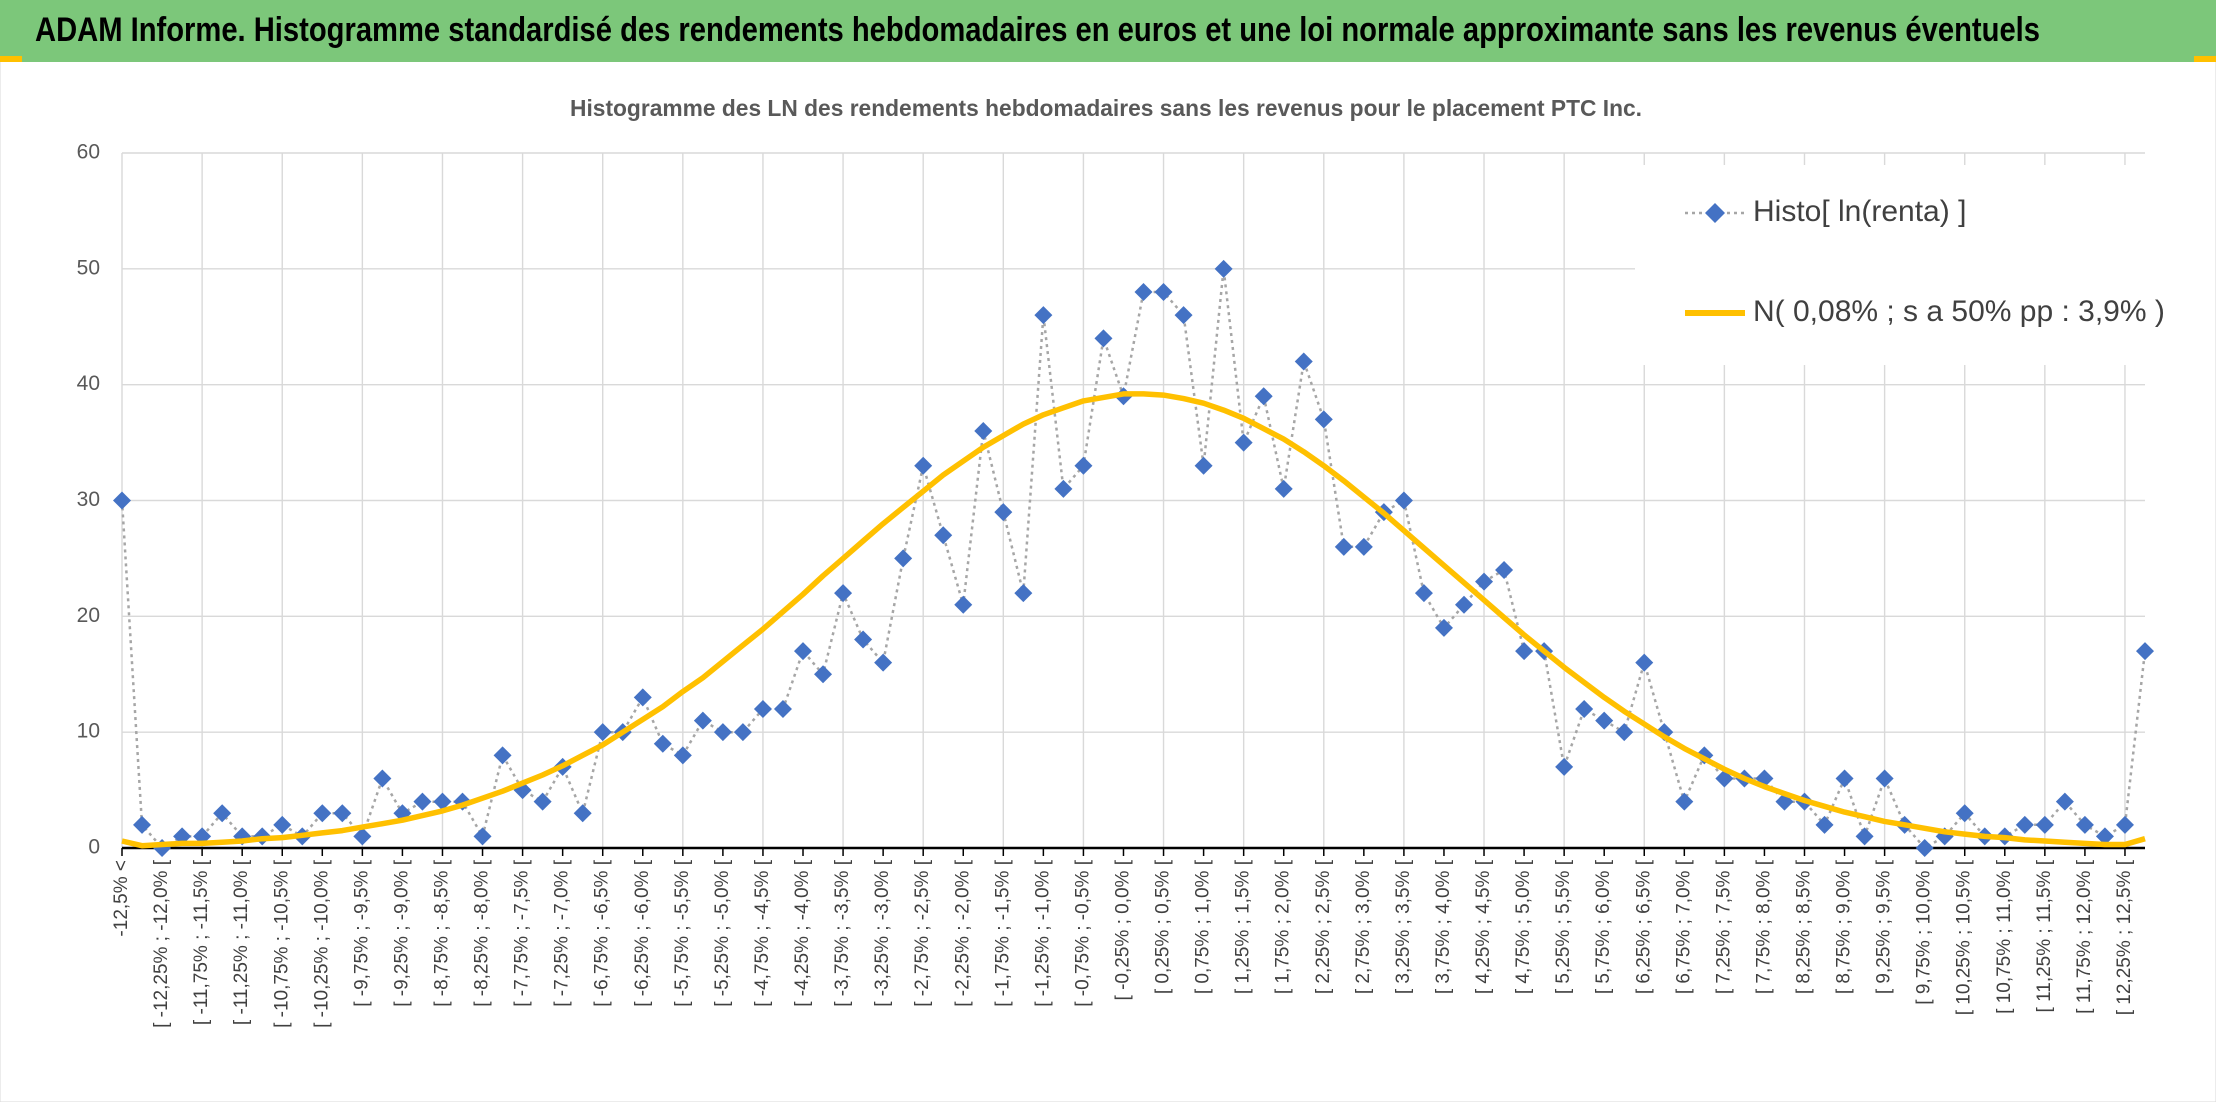 The image size is (2216, 1102). I want to click on x-tick-label: [ 8,25% ; 8,5% [, so click(1804, 926).